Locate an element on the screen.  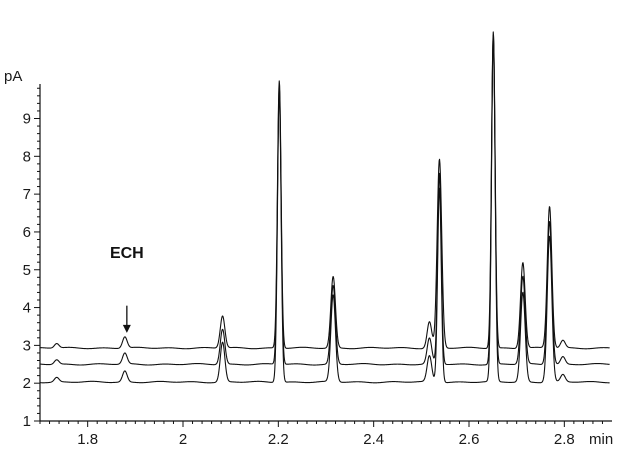
x-tick-label: 2.6 is located at coordinates (469, 439).